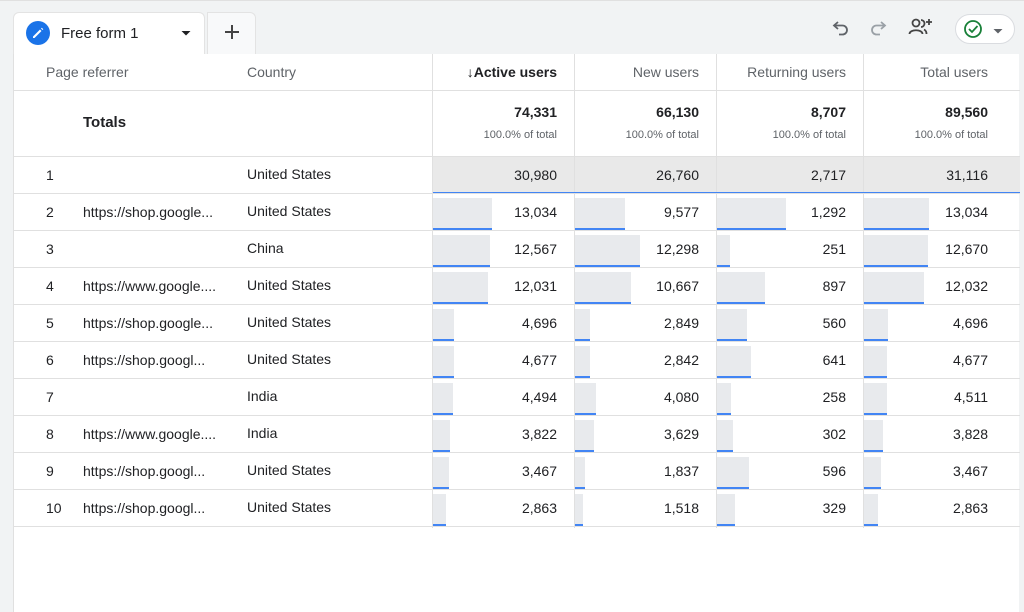 Image resolution: width=1024 pixels, height=612 pixels. I want to click on new-users-cell: 1,837, so click(681, 471).